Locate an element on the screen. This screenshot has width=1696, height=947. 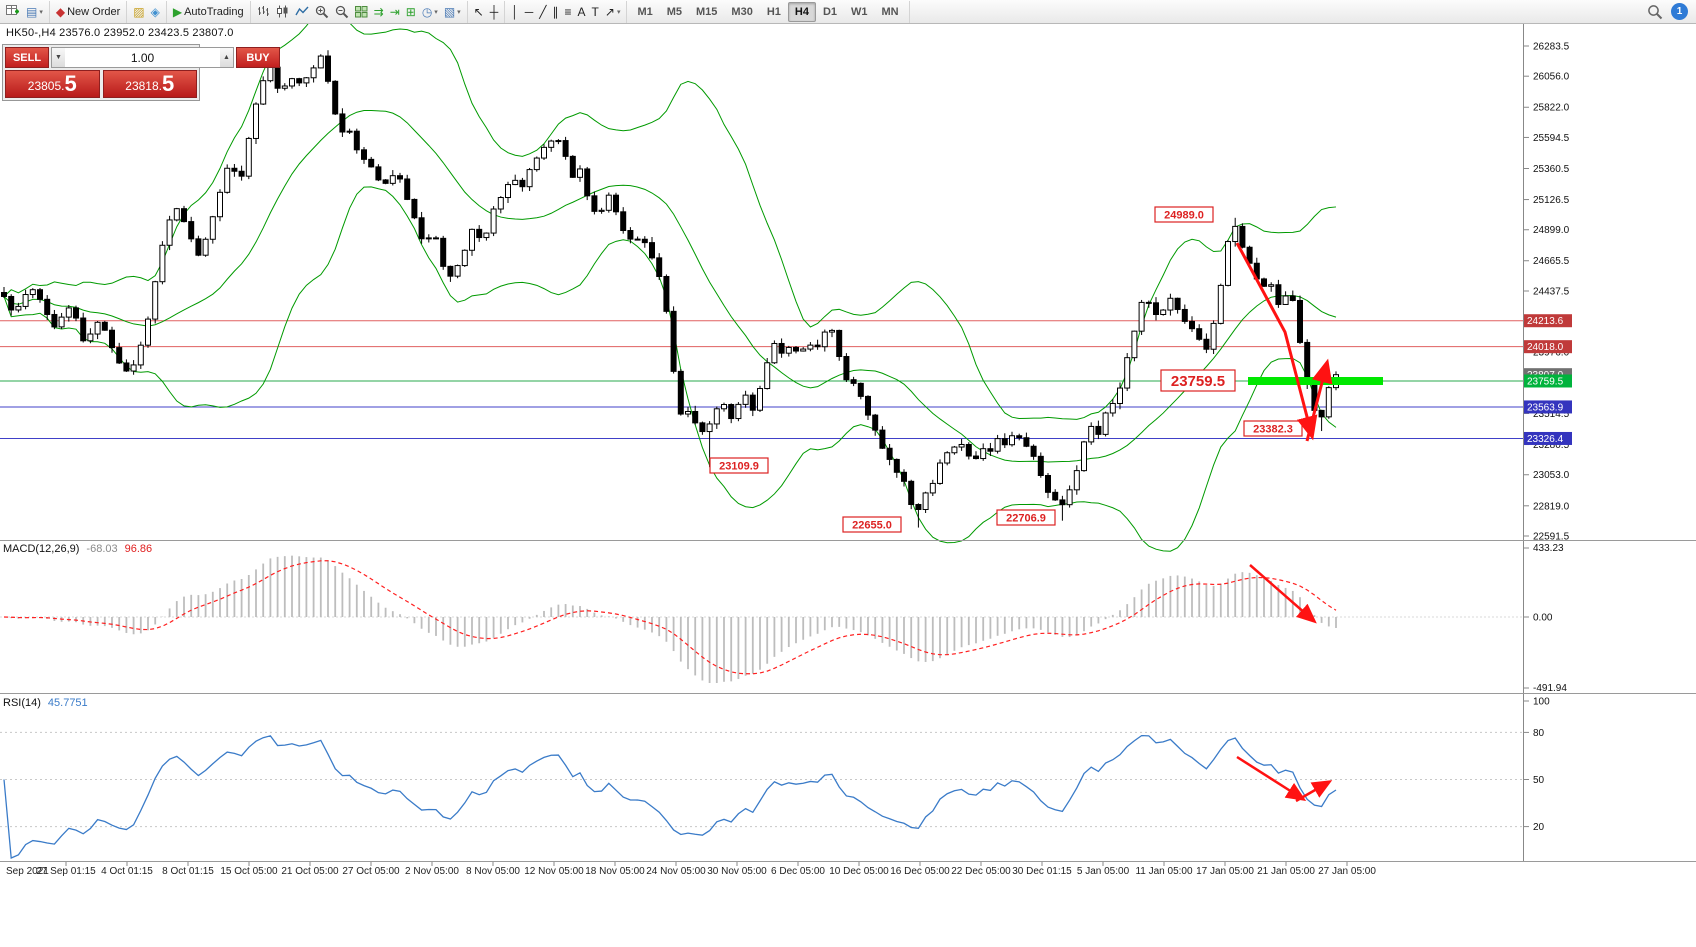
svg-text: 24989.0 is located at coordinates (1184, 216).